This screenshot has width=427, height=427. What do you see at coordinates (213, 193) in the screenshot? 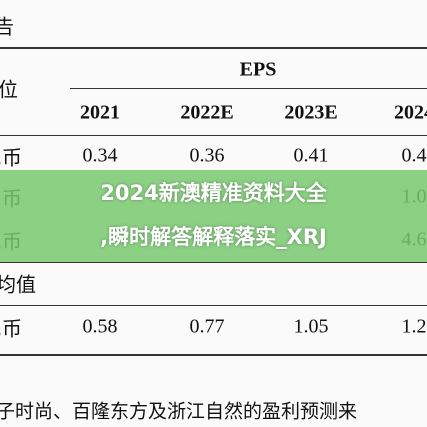
I see `banner-line: 2024新澳精准资料大全` at bounding box center [213, 193].